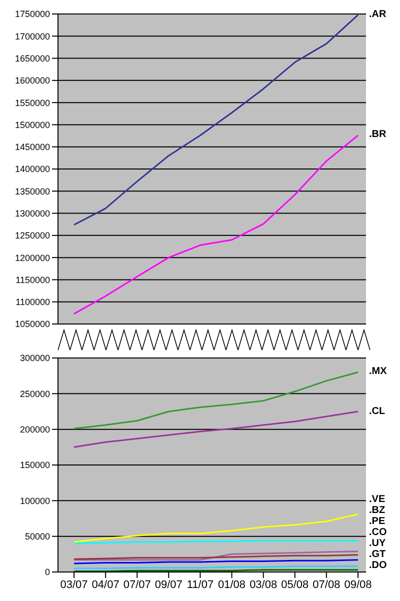  What do you see at coordinates (377, 500) in the screenshot?
I see `series-label: .VE` at bounding box center [377, 500].